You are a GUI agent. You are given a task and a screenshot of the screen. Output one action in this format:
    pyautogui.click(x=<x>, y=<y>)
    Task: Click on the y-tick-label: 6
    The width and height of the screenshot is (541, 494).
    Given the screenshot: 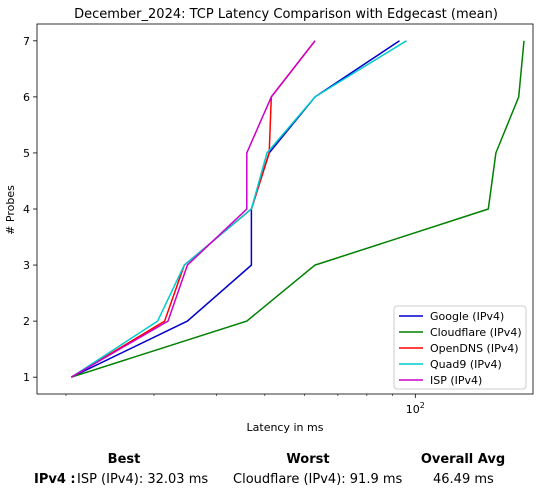 What is the action you would take?
    pyautogui.click(x=26, y=97)
    